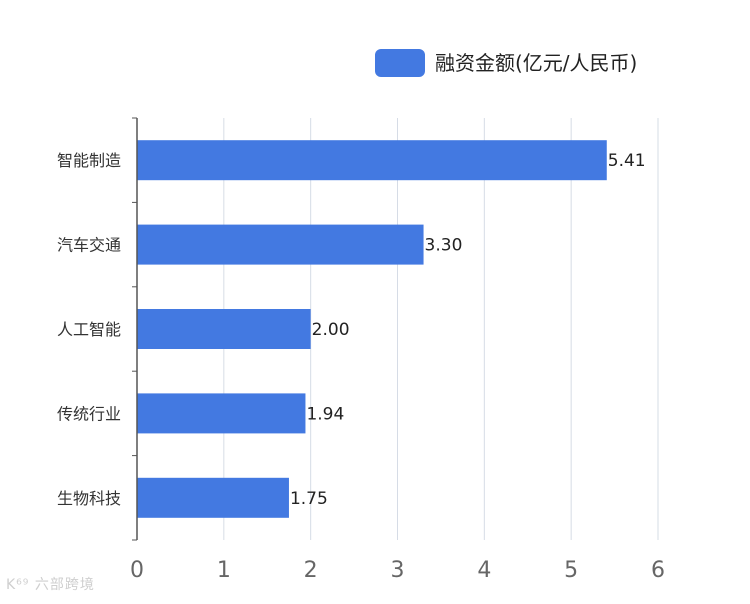 This screenshot has height=604, width=750. What do you see at coordinates (89, 413) in the screenshot?
I see `category-label-3: 传统行业` at bounding box center [89, 413].